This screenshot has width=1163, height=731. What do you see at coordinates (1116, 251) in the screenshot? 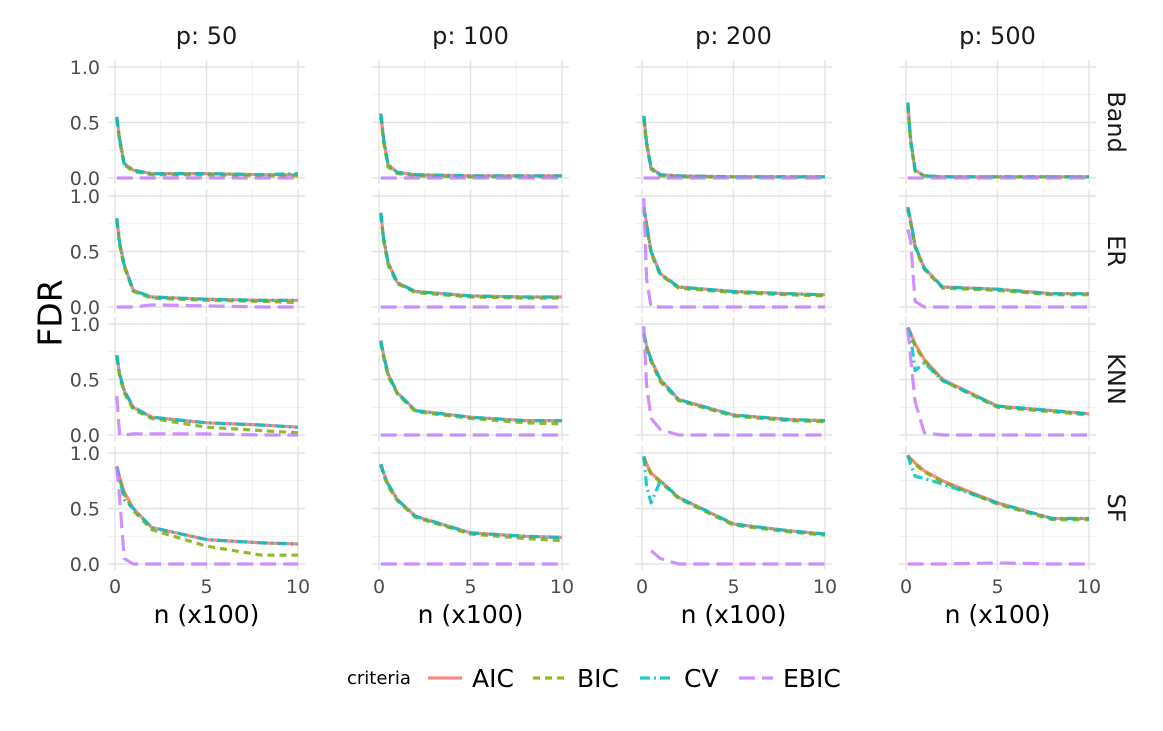
I see `facet-label-er: ER` at bounding box center [1116, 251].